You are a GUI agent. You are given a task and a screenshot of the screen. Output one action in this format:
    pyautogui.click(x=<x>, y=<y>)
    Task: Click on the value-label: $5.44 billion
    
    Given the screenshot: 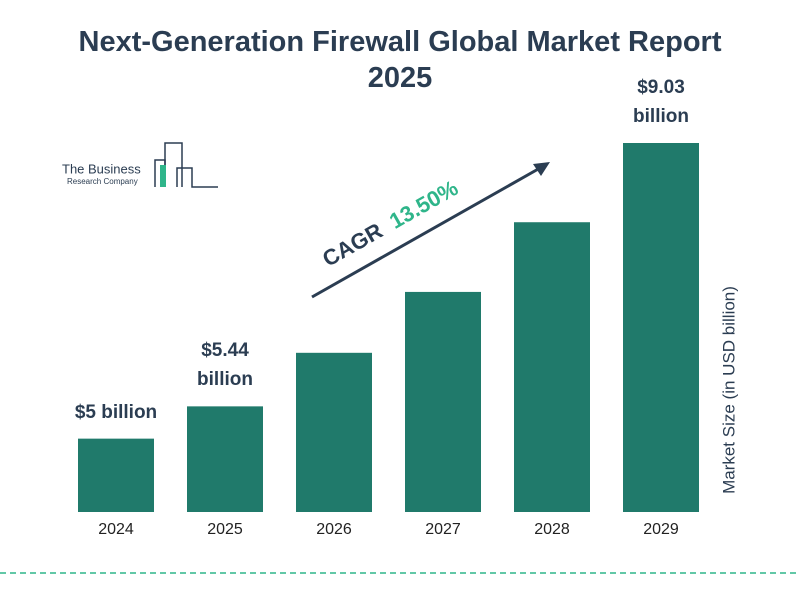 What is the action you would take?
    pyautogui.click(x=225, y=365)
    